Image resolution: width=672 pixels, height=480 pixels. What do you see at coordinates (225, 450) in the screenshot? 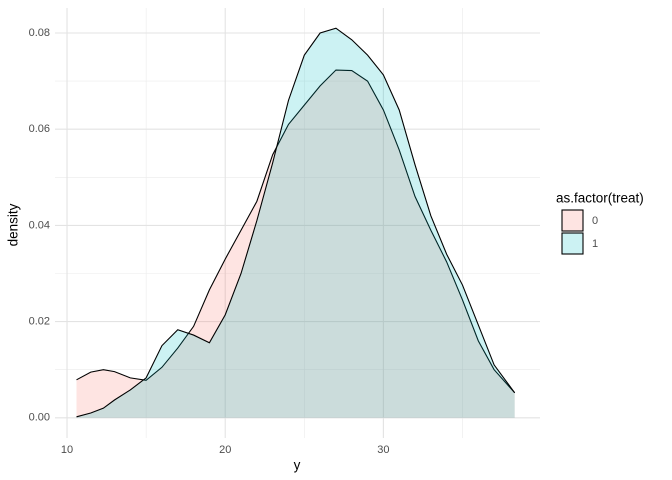
I see `x-tick-label: 20` at bounding box center [225, 450].